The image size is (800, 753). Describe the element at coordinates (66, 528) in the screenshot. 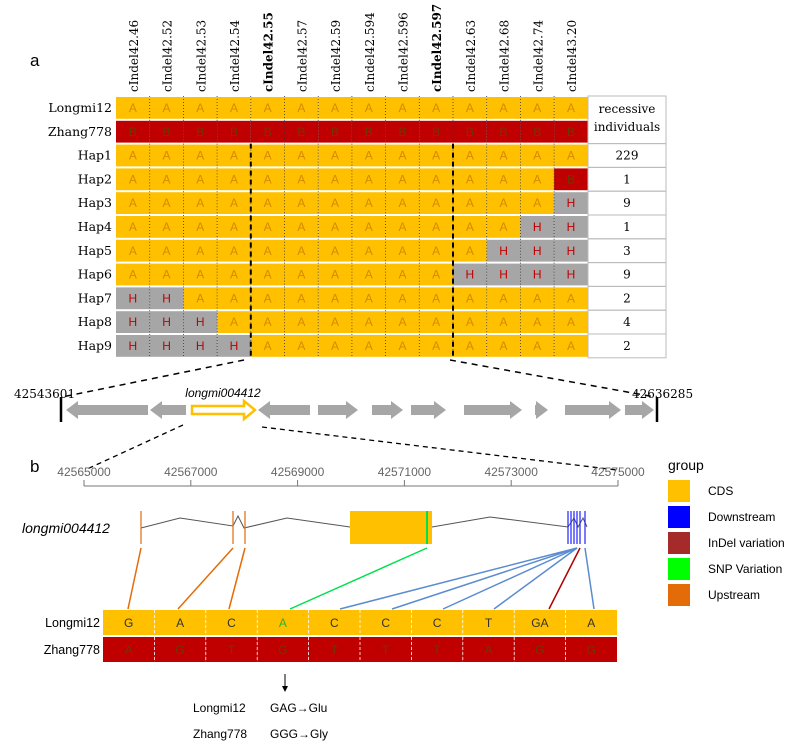

I see `gene-label: longmi004412` at that location.